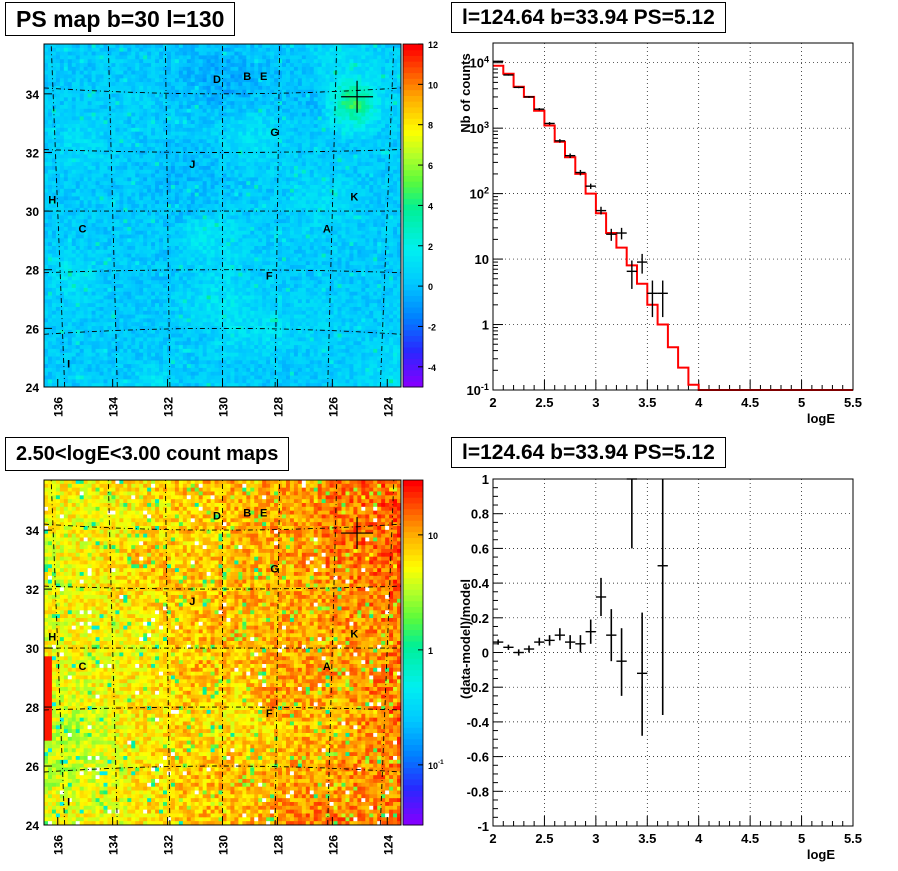 The height and width of the screenshot is (871, 898). I want to click on source-label-D: D, so click(217, 516).